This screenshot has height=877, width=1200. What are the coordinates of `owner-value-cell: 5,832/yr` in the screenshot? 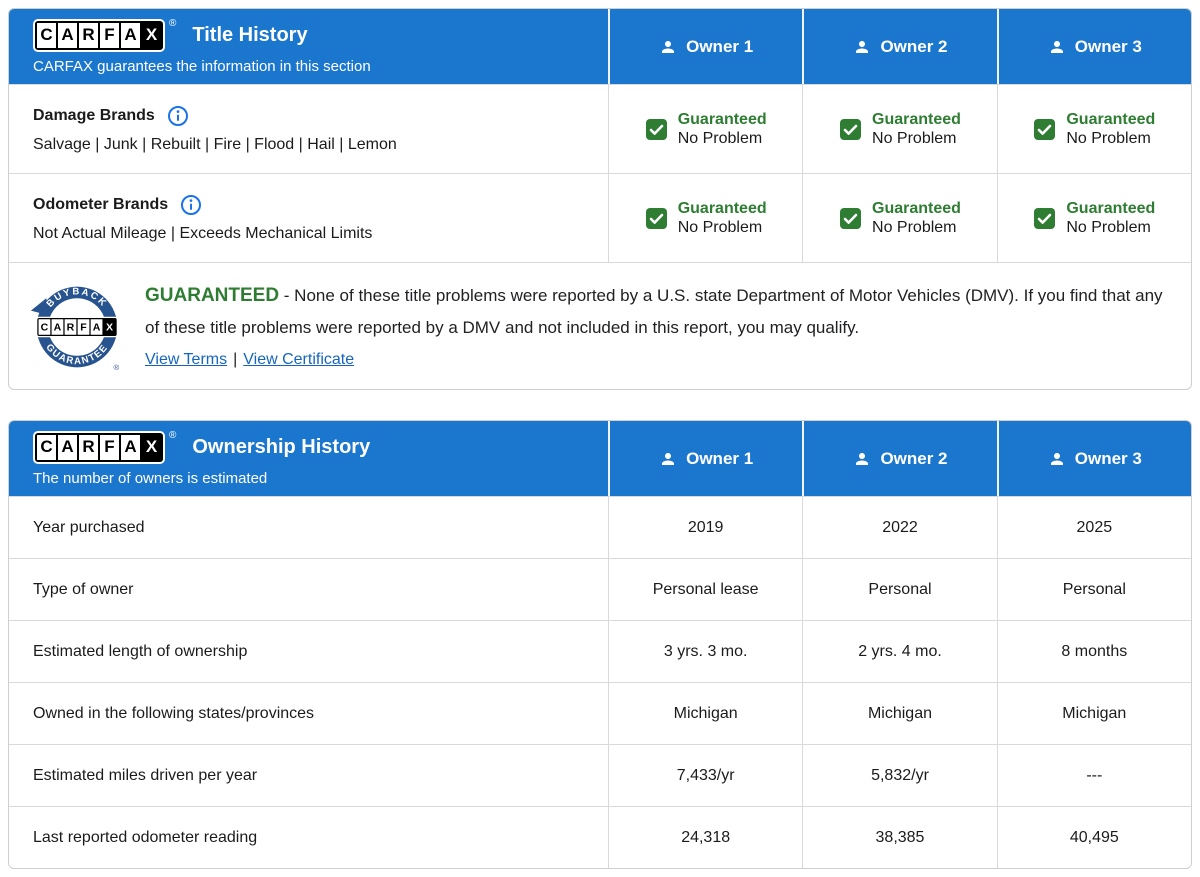 It's located at (899, 775).